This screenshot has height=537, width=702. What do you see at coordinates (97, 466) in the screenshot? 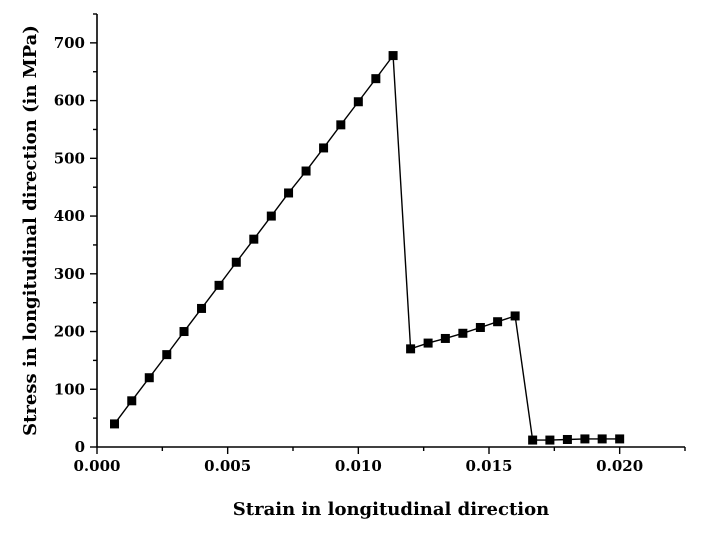
I see `x-tick-label: 0.000` at bounding box center [97, 466].